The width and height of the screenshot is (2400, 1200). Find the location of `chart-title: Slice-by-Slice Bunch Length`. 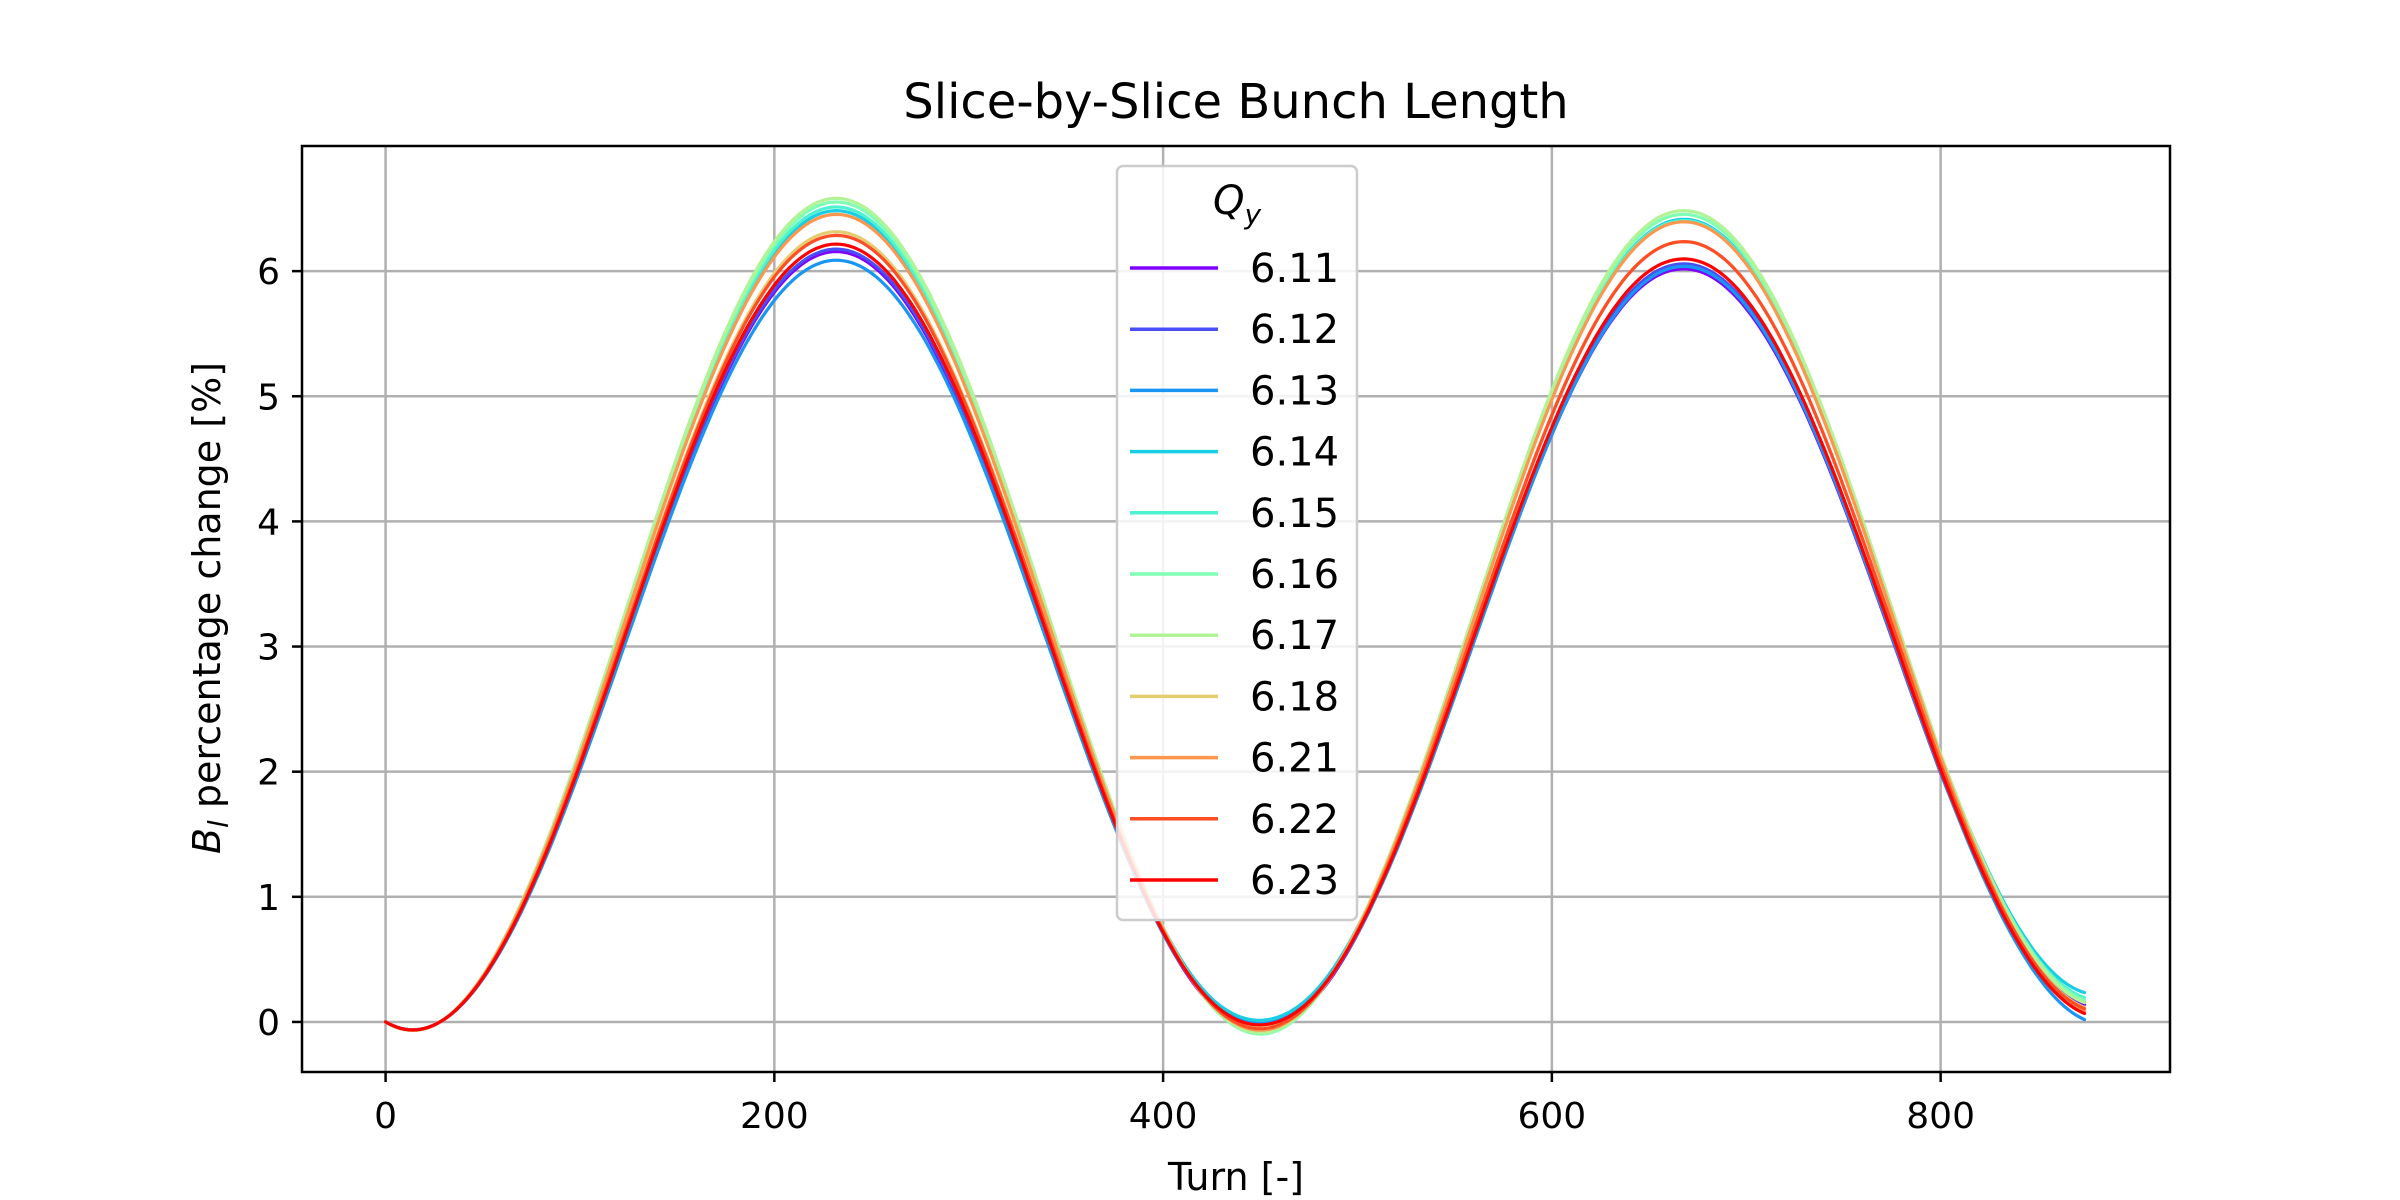

chart-title: Slice-by-Slice Bunch Length is located at coordinates (1235, 102).